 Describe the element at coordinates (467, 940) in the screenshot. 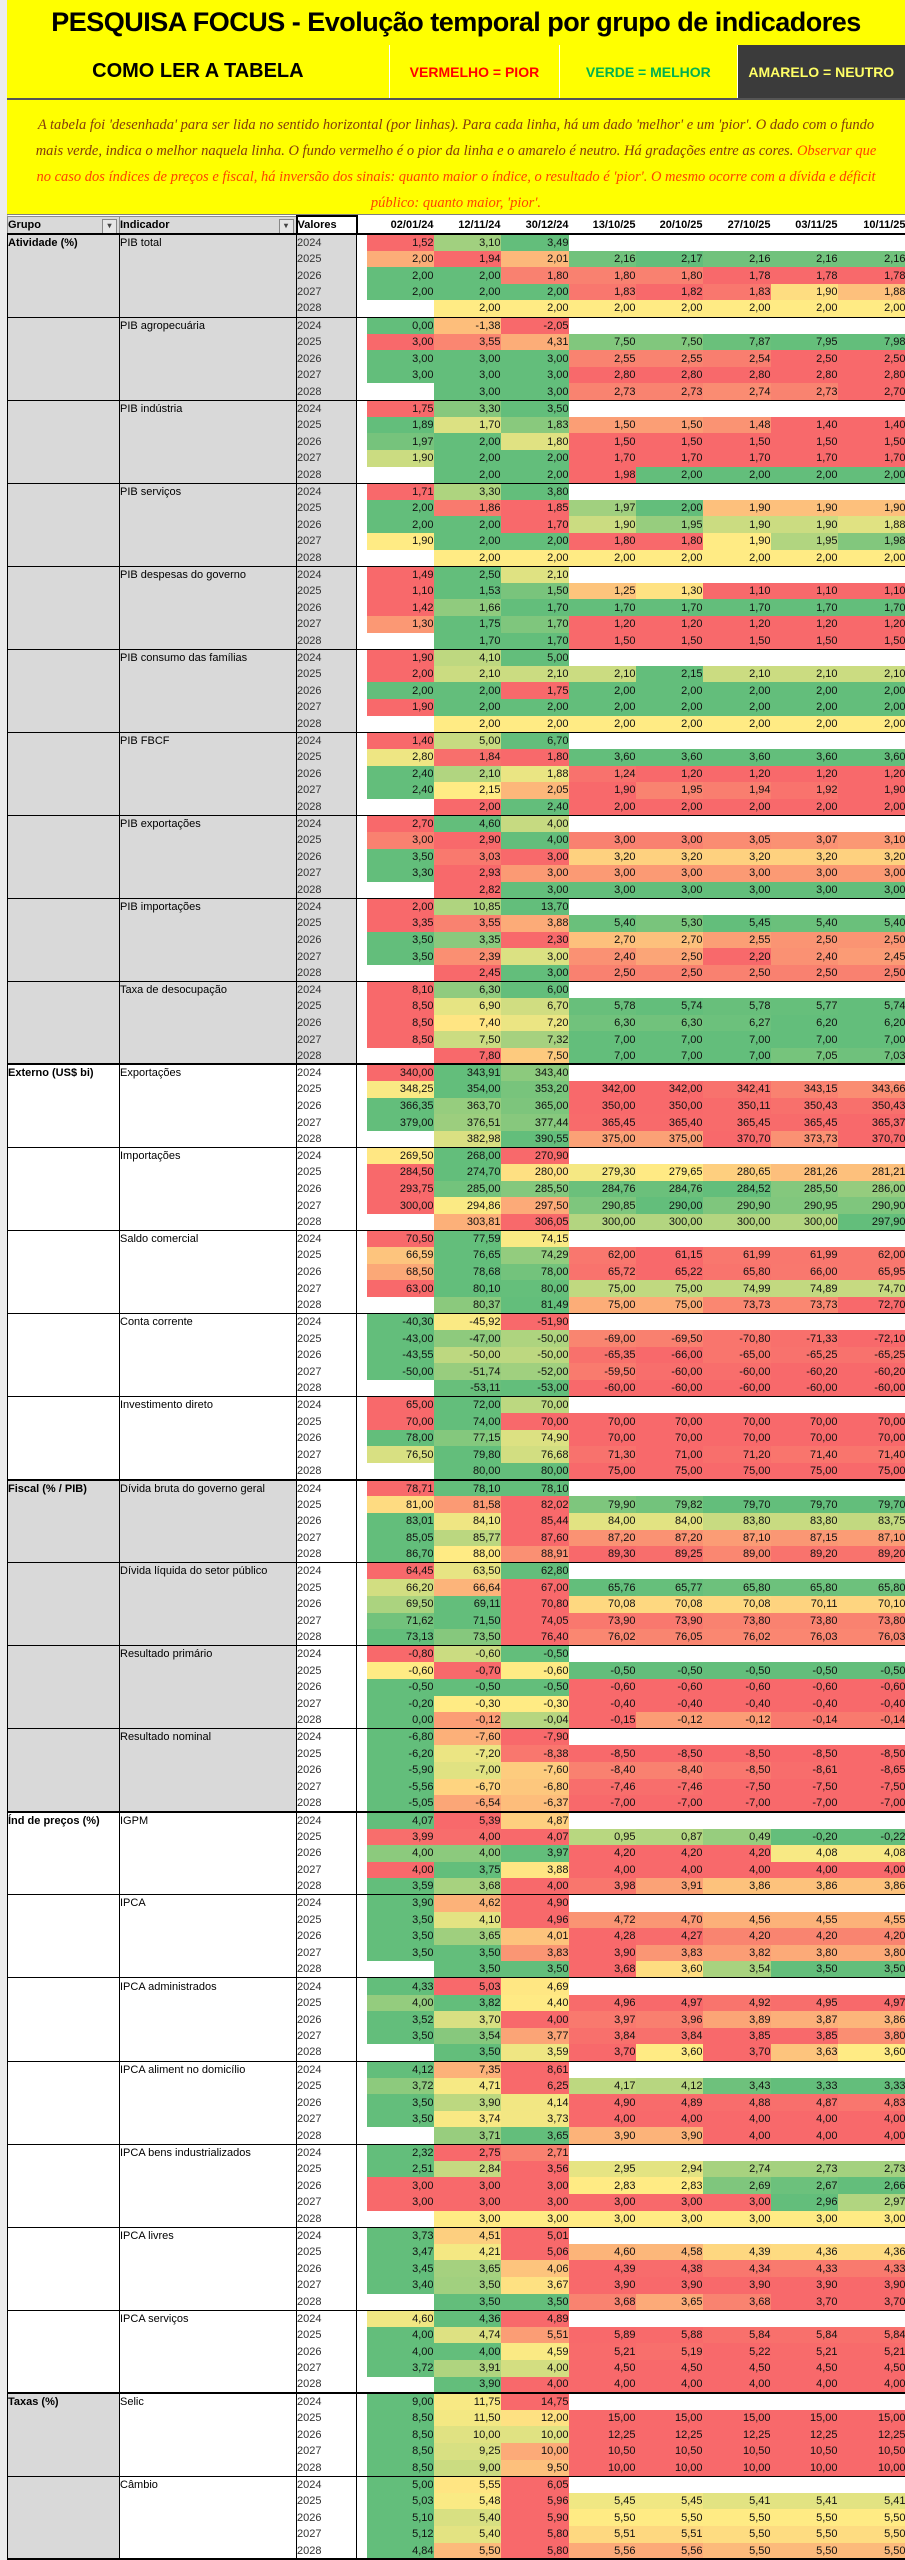

I see `value-cell: 3,35` at that location.